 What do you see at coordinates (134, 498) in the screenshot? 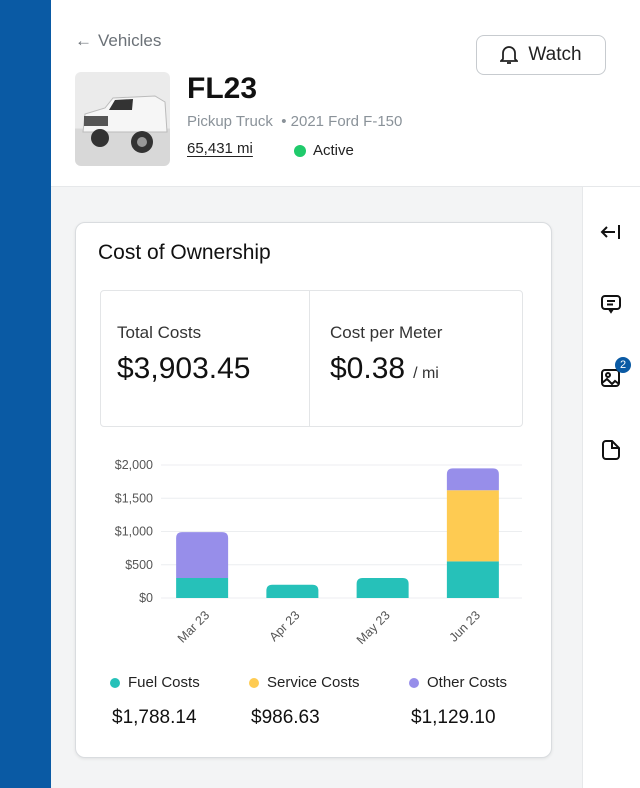
I see `y-tick-label: $1,500` at bounding box center [134, 498].